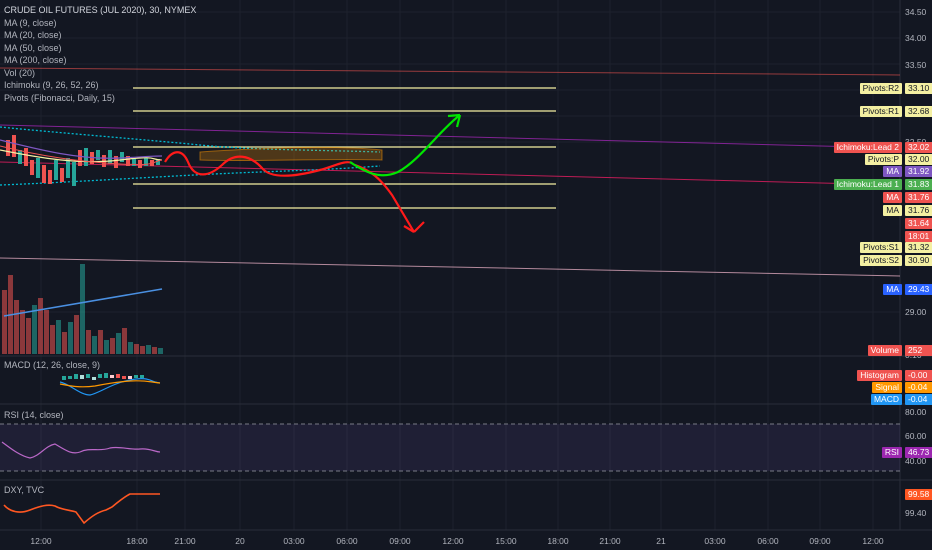 Image resolution: width=932 pixels, height=550 pixels. What do you see at coordinates (83, 302) in the screenshot?
I see `volume-ma-line` at bounding box center [83, 302].